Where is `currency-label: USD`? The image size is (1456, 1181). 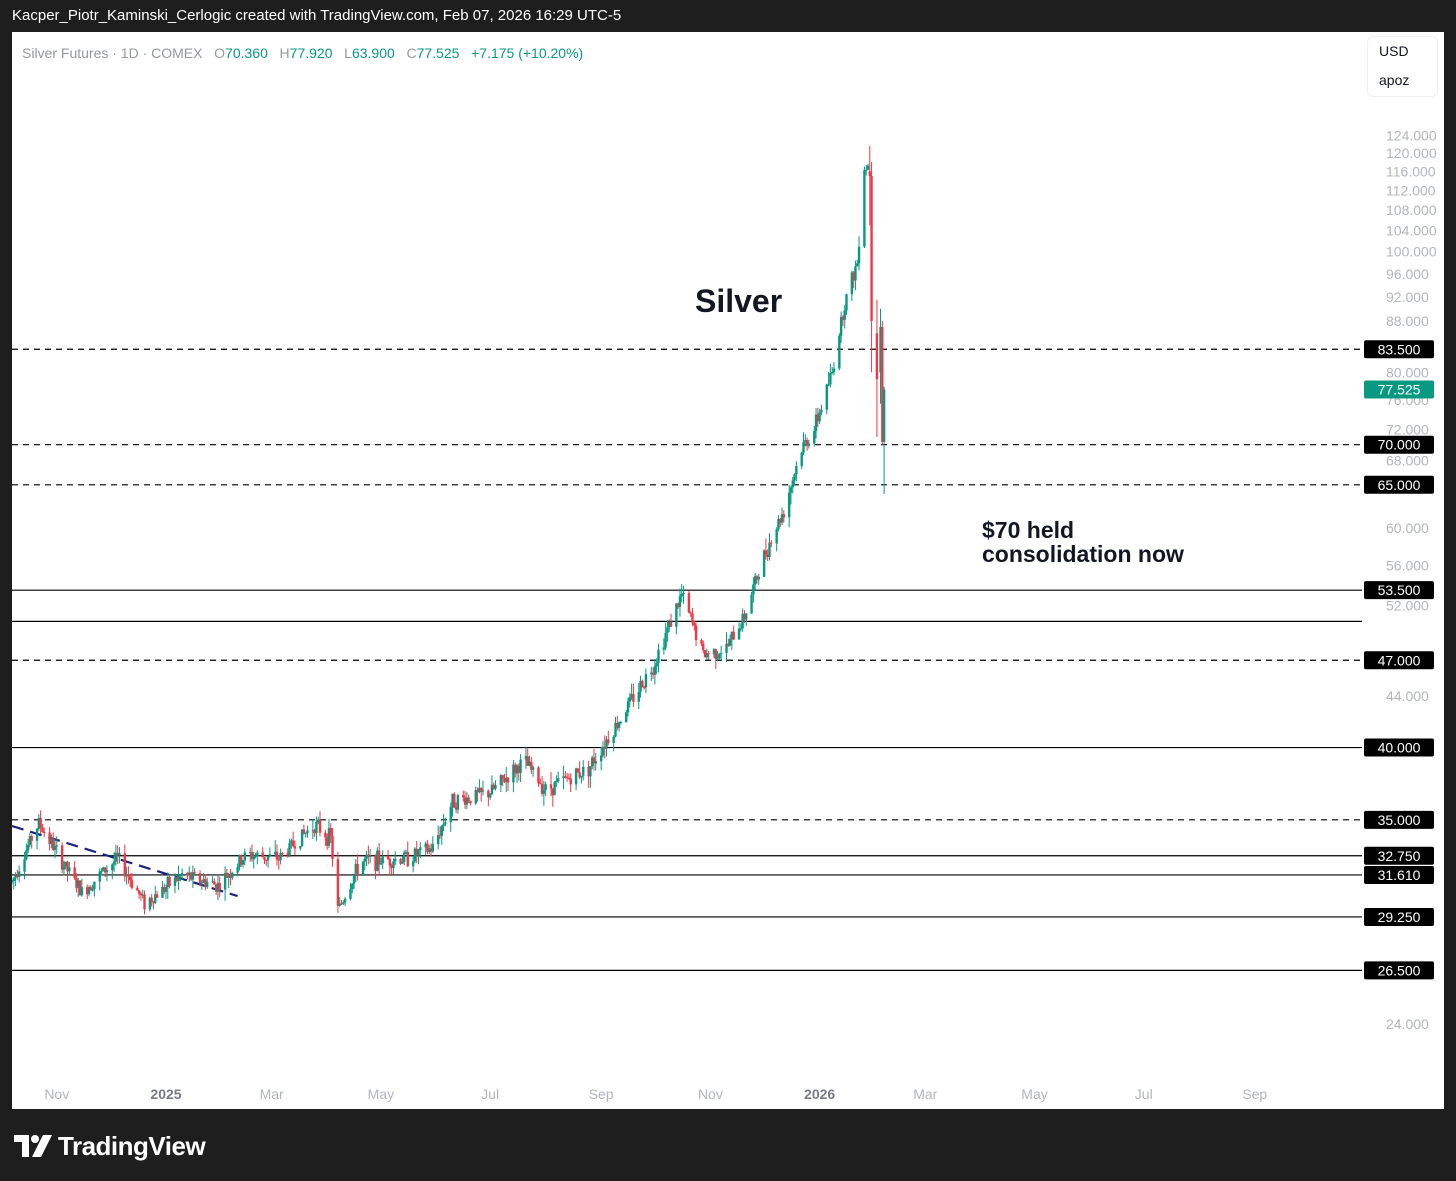
currency-label: USD is located at coordinates (1394, 51).